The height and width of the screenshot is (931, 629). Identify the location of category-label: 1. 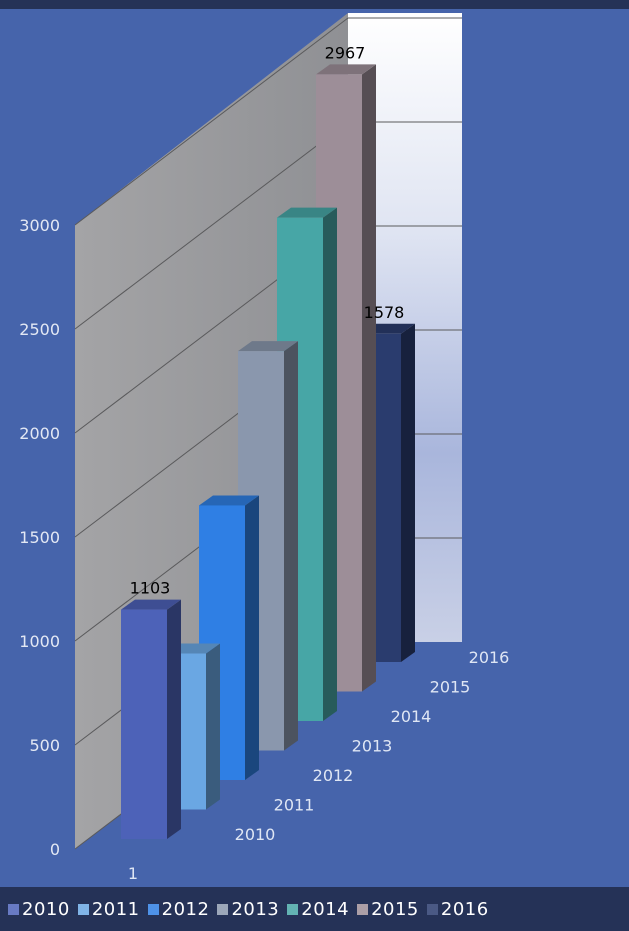
(133, 873).